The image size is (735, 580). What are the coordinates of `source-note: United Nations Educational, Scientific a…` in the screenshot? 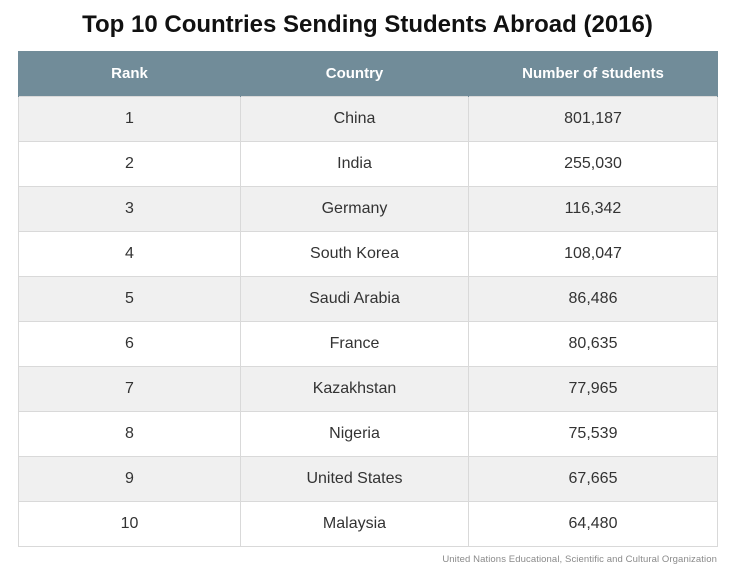 It's located at (579, 559).